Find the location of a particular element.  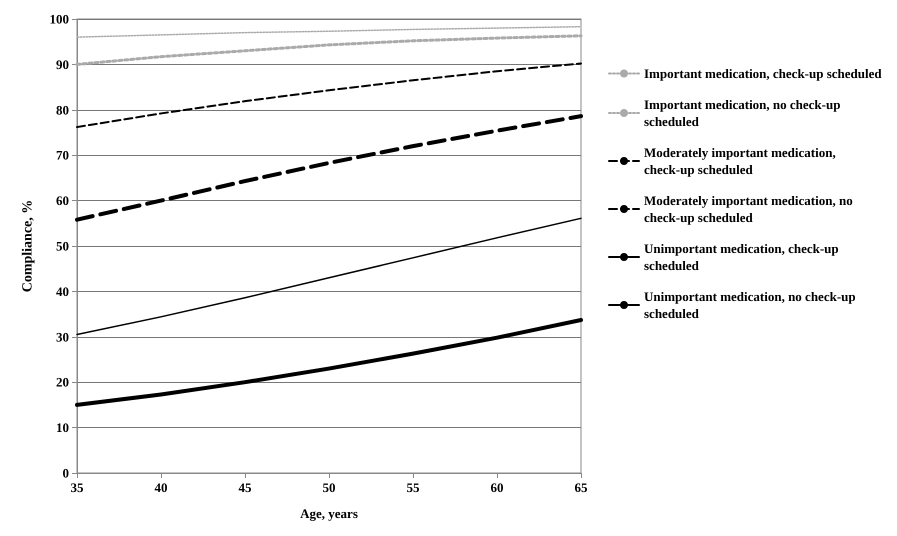

legend-label: Important medication, check-up scheduled is located at coordinates (763, 73).